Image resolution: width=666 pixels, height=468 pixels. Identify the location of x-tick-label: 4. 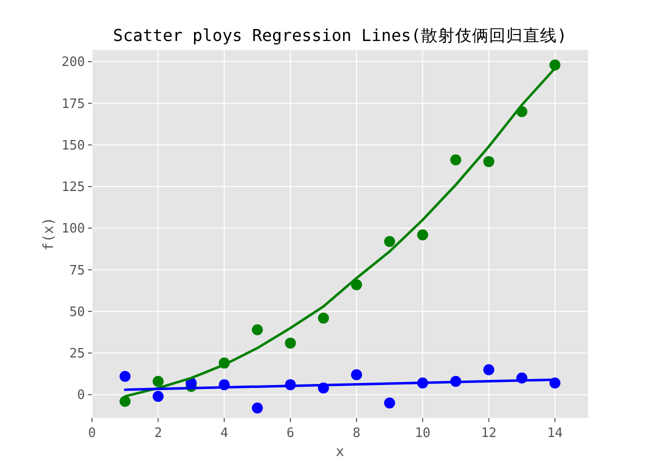
(224, 433).